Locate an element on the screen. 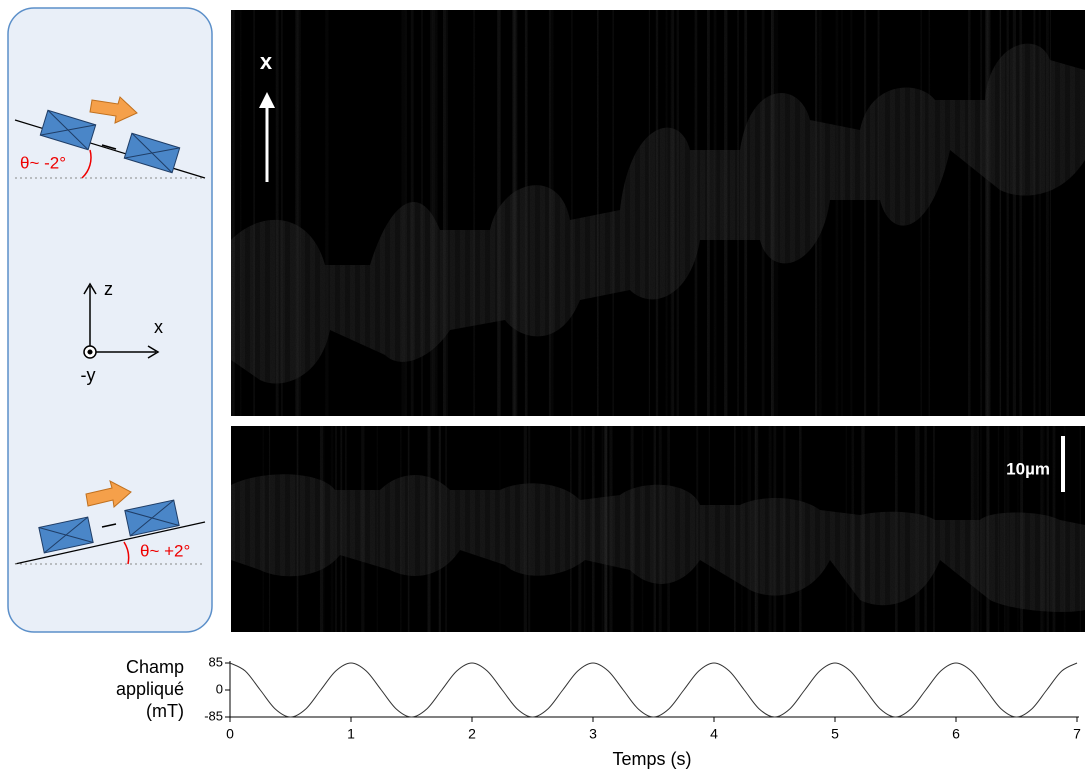 This screenshot has height=776, width=1086. scale-bar-label: 10µm is located at coordinates (1028, 468).